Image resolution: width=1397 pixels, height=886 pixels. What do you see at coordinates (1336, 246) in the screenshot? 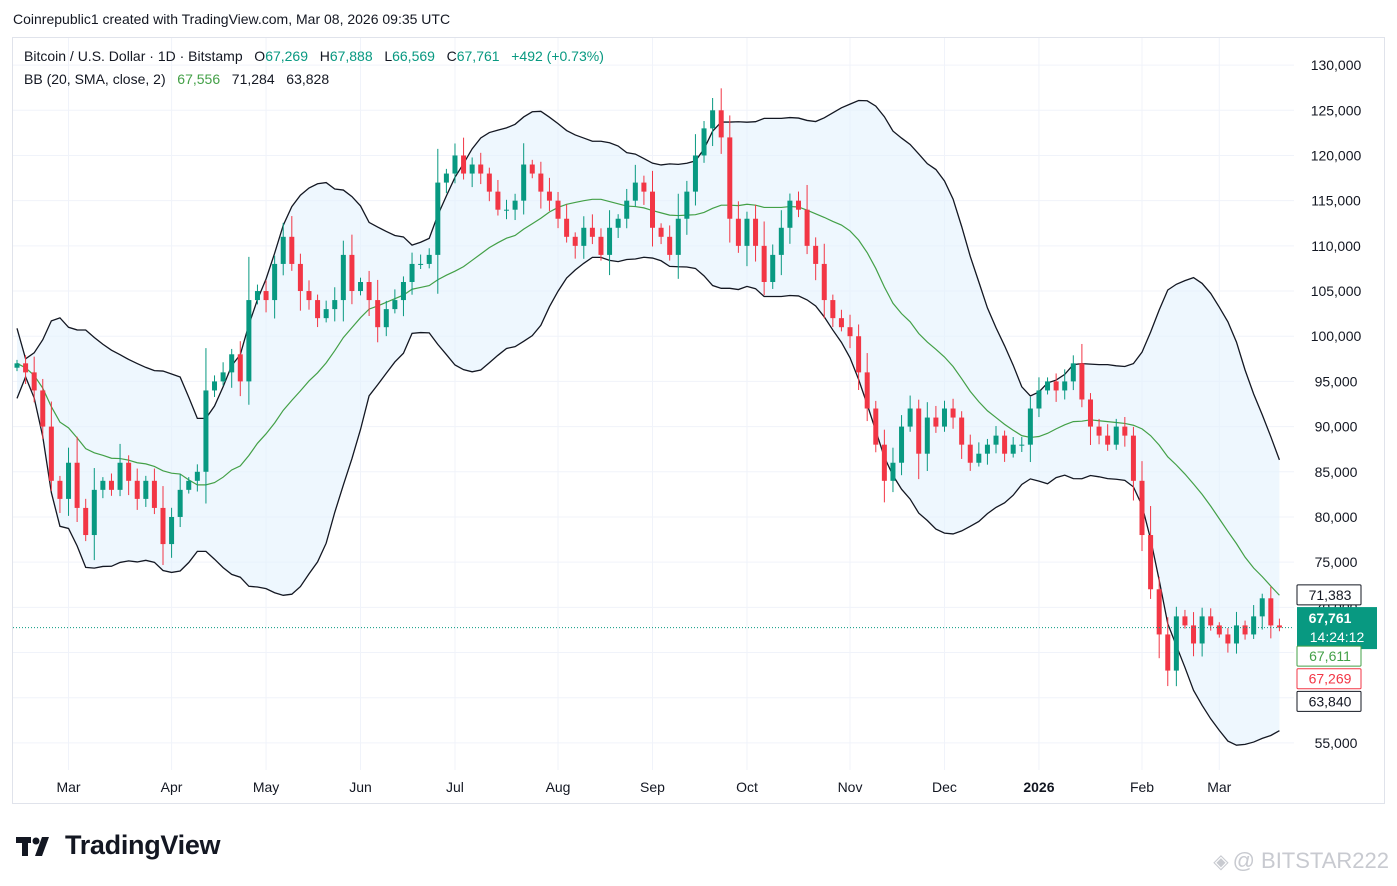
I see `y-tick-label: 110,000` at bounding box center [1336, 246].